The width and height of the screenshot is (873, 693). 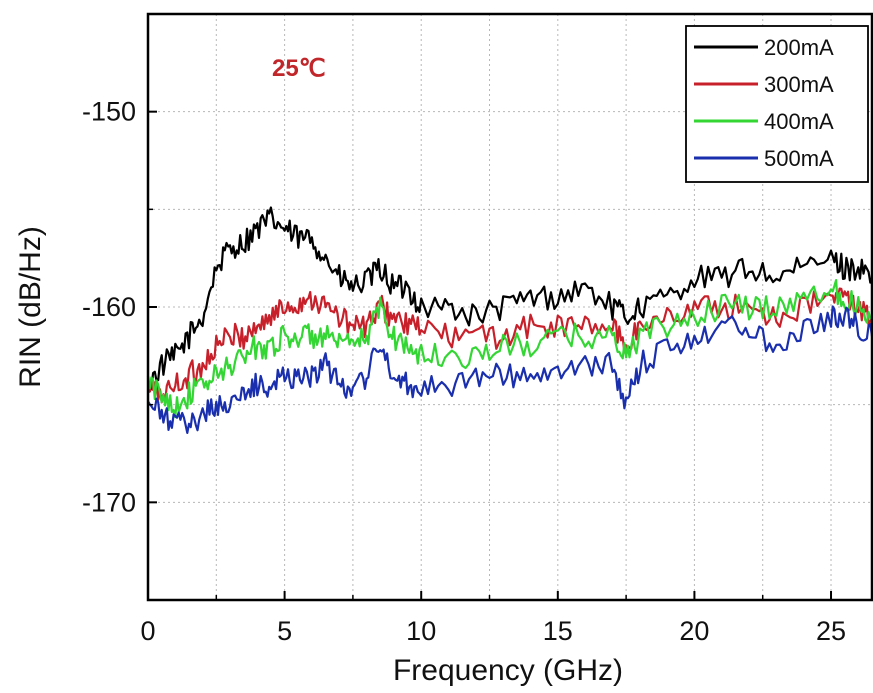 What do you see at coordinates (109, 112) in the screenshot?
I see `y-tick-label: -150` at bounding box center [109, 112].